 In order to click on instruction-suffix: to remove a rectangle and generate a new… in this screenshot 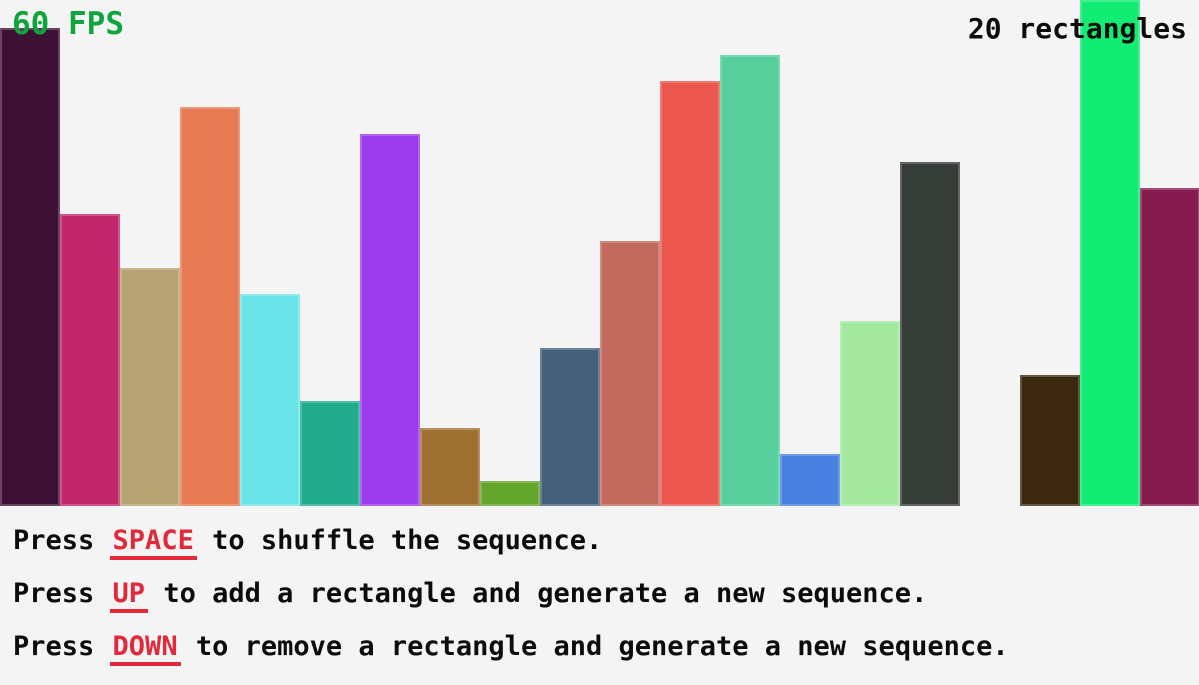, I will do `click(594, 646)`.